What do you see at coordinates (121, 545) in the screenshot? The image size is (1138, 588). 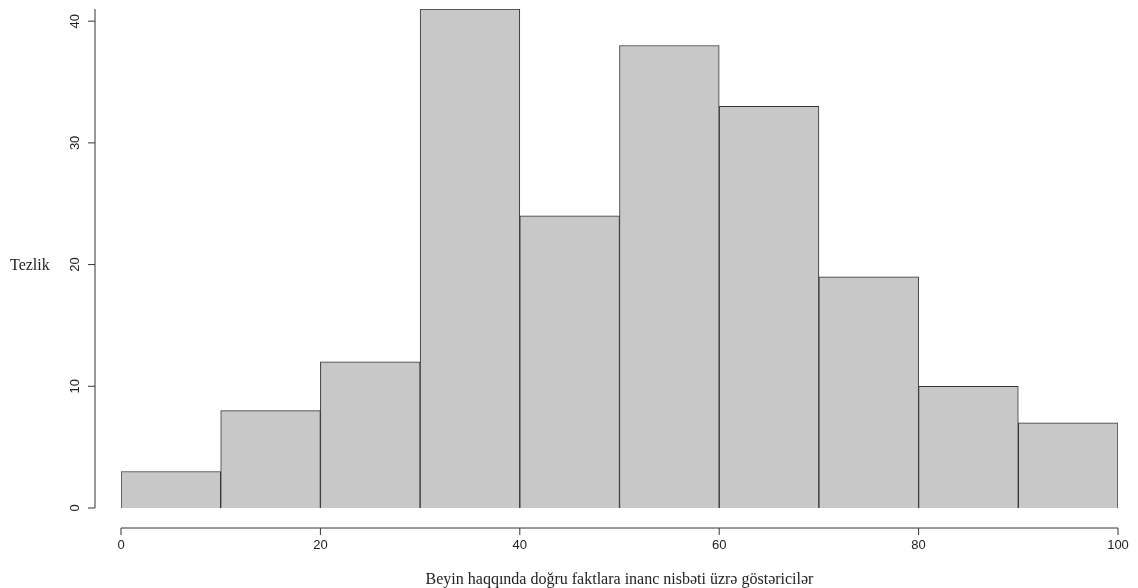 I see `x-tick-label: 0` at bounding box center [121, 545].